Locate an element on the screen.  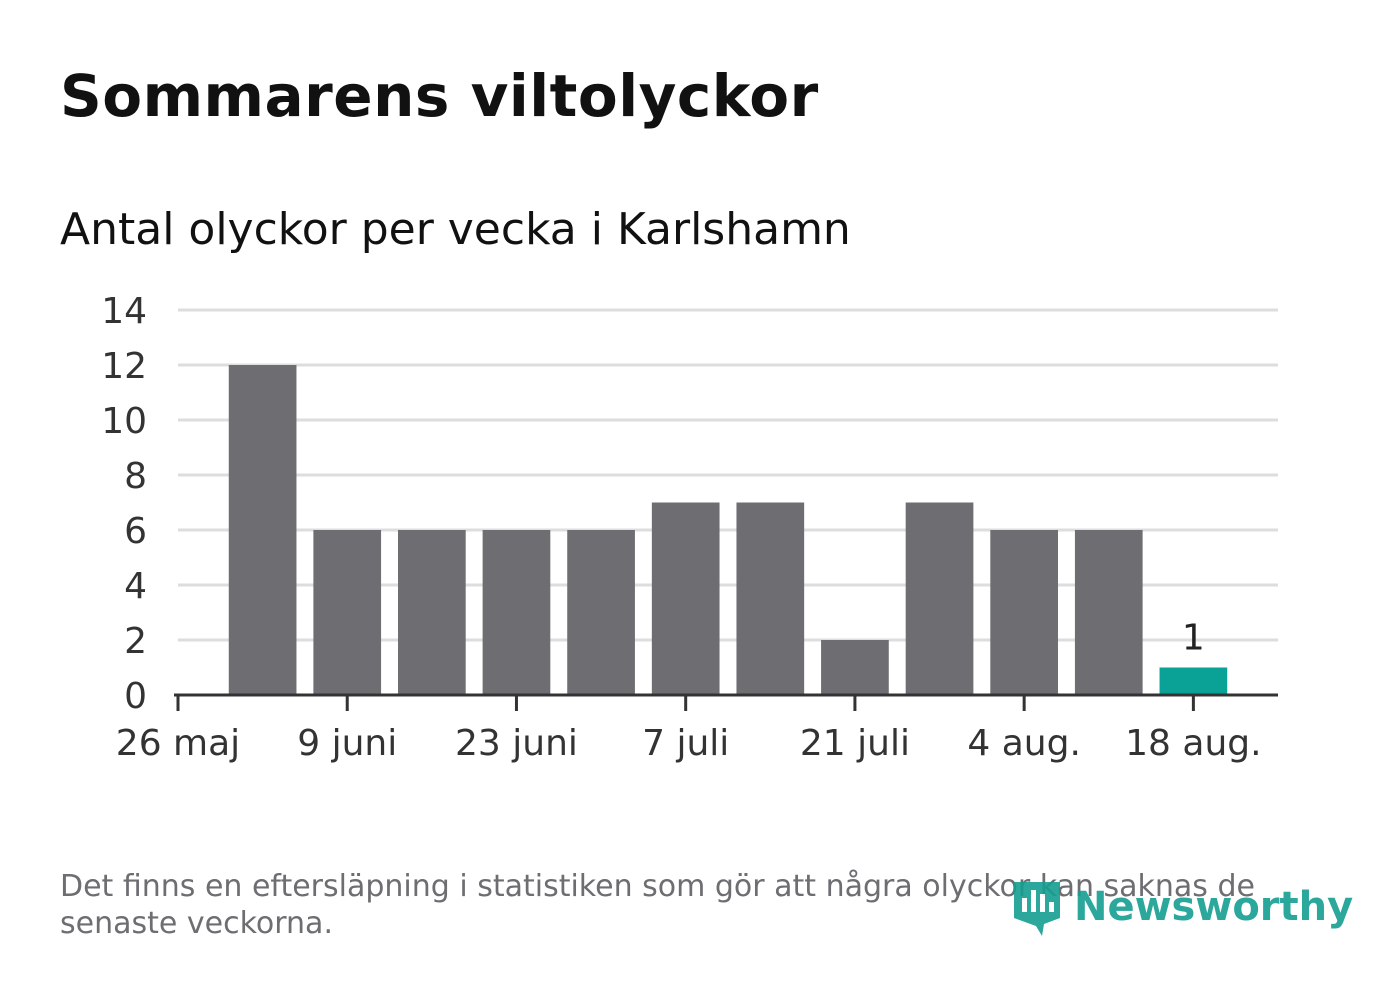
y-tick-label: 14 is located at coordinates (124, 311).